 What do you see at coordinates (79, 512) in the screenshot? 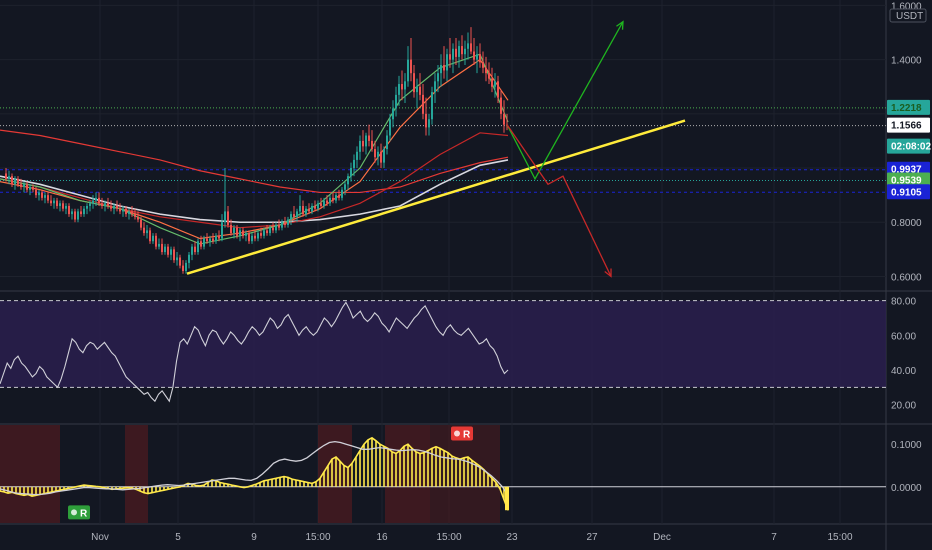
I see `oscillator-signal-label: R` at bounding box center [79, 512].